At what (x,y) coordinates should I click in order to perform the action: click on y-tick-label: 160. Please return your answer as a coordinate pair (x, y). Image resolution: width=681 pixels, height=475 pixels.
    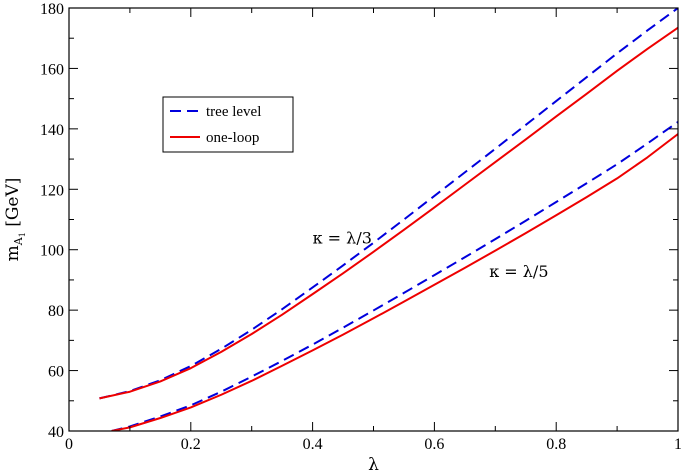
    Looking at the image, I should click on (52, 69).